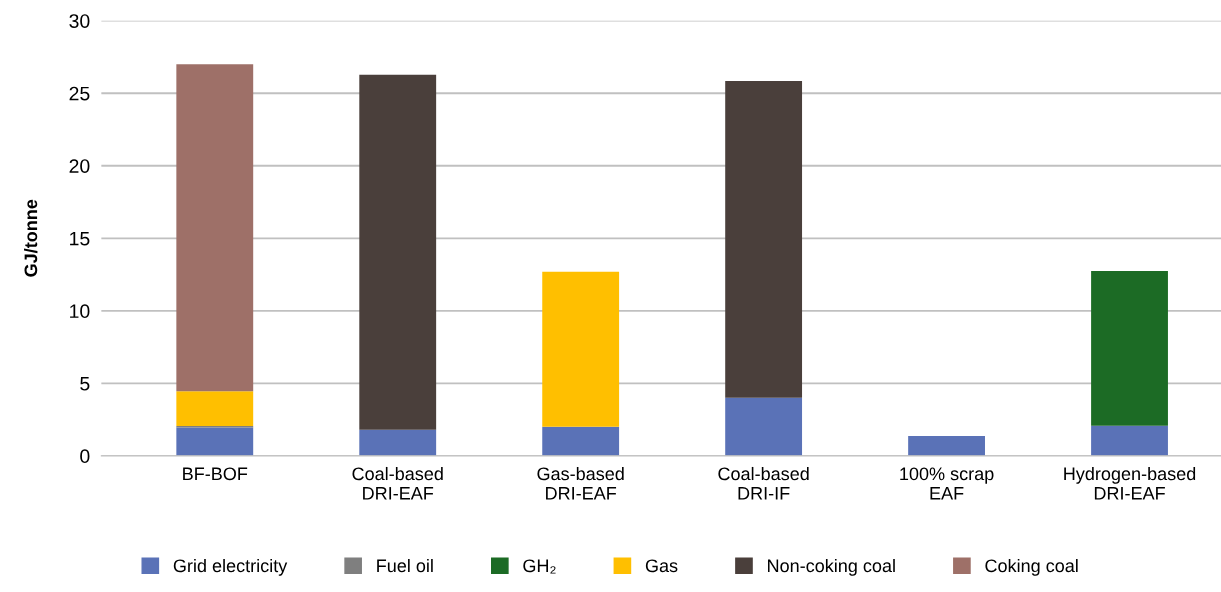 Image resolution: width=1221 pixels, height=592 pixels. I want to click on x-tick-label: Coal-based DRI-IF, so click(763, 483).